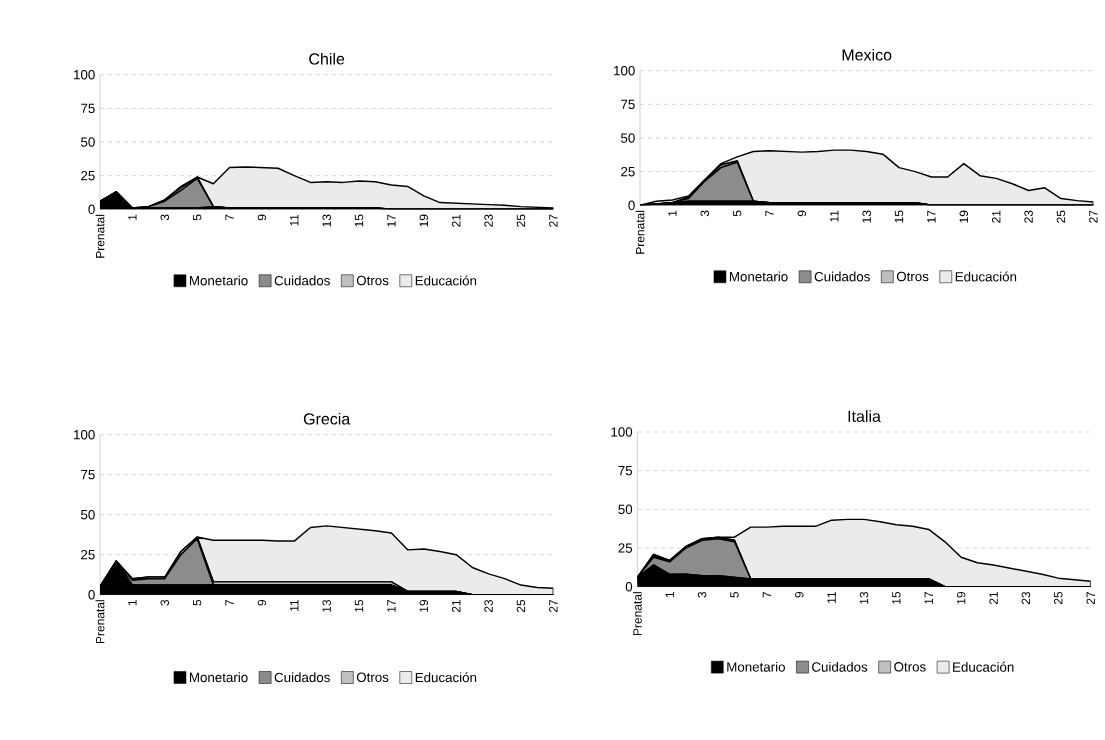 The image size is (1105, 740). I want to click on chart-title: Chile, so click(327, 58).